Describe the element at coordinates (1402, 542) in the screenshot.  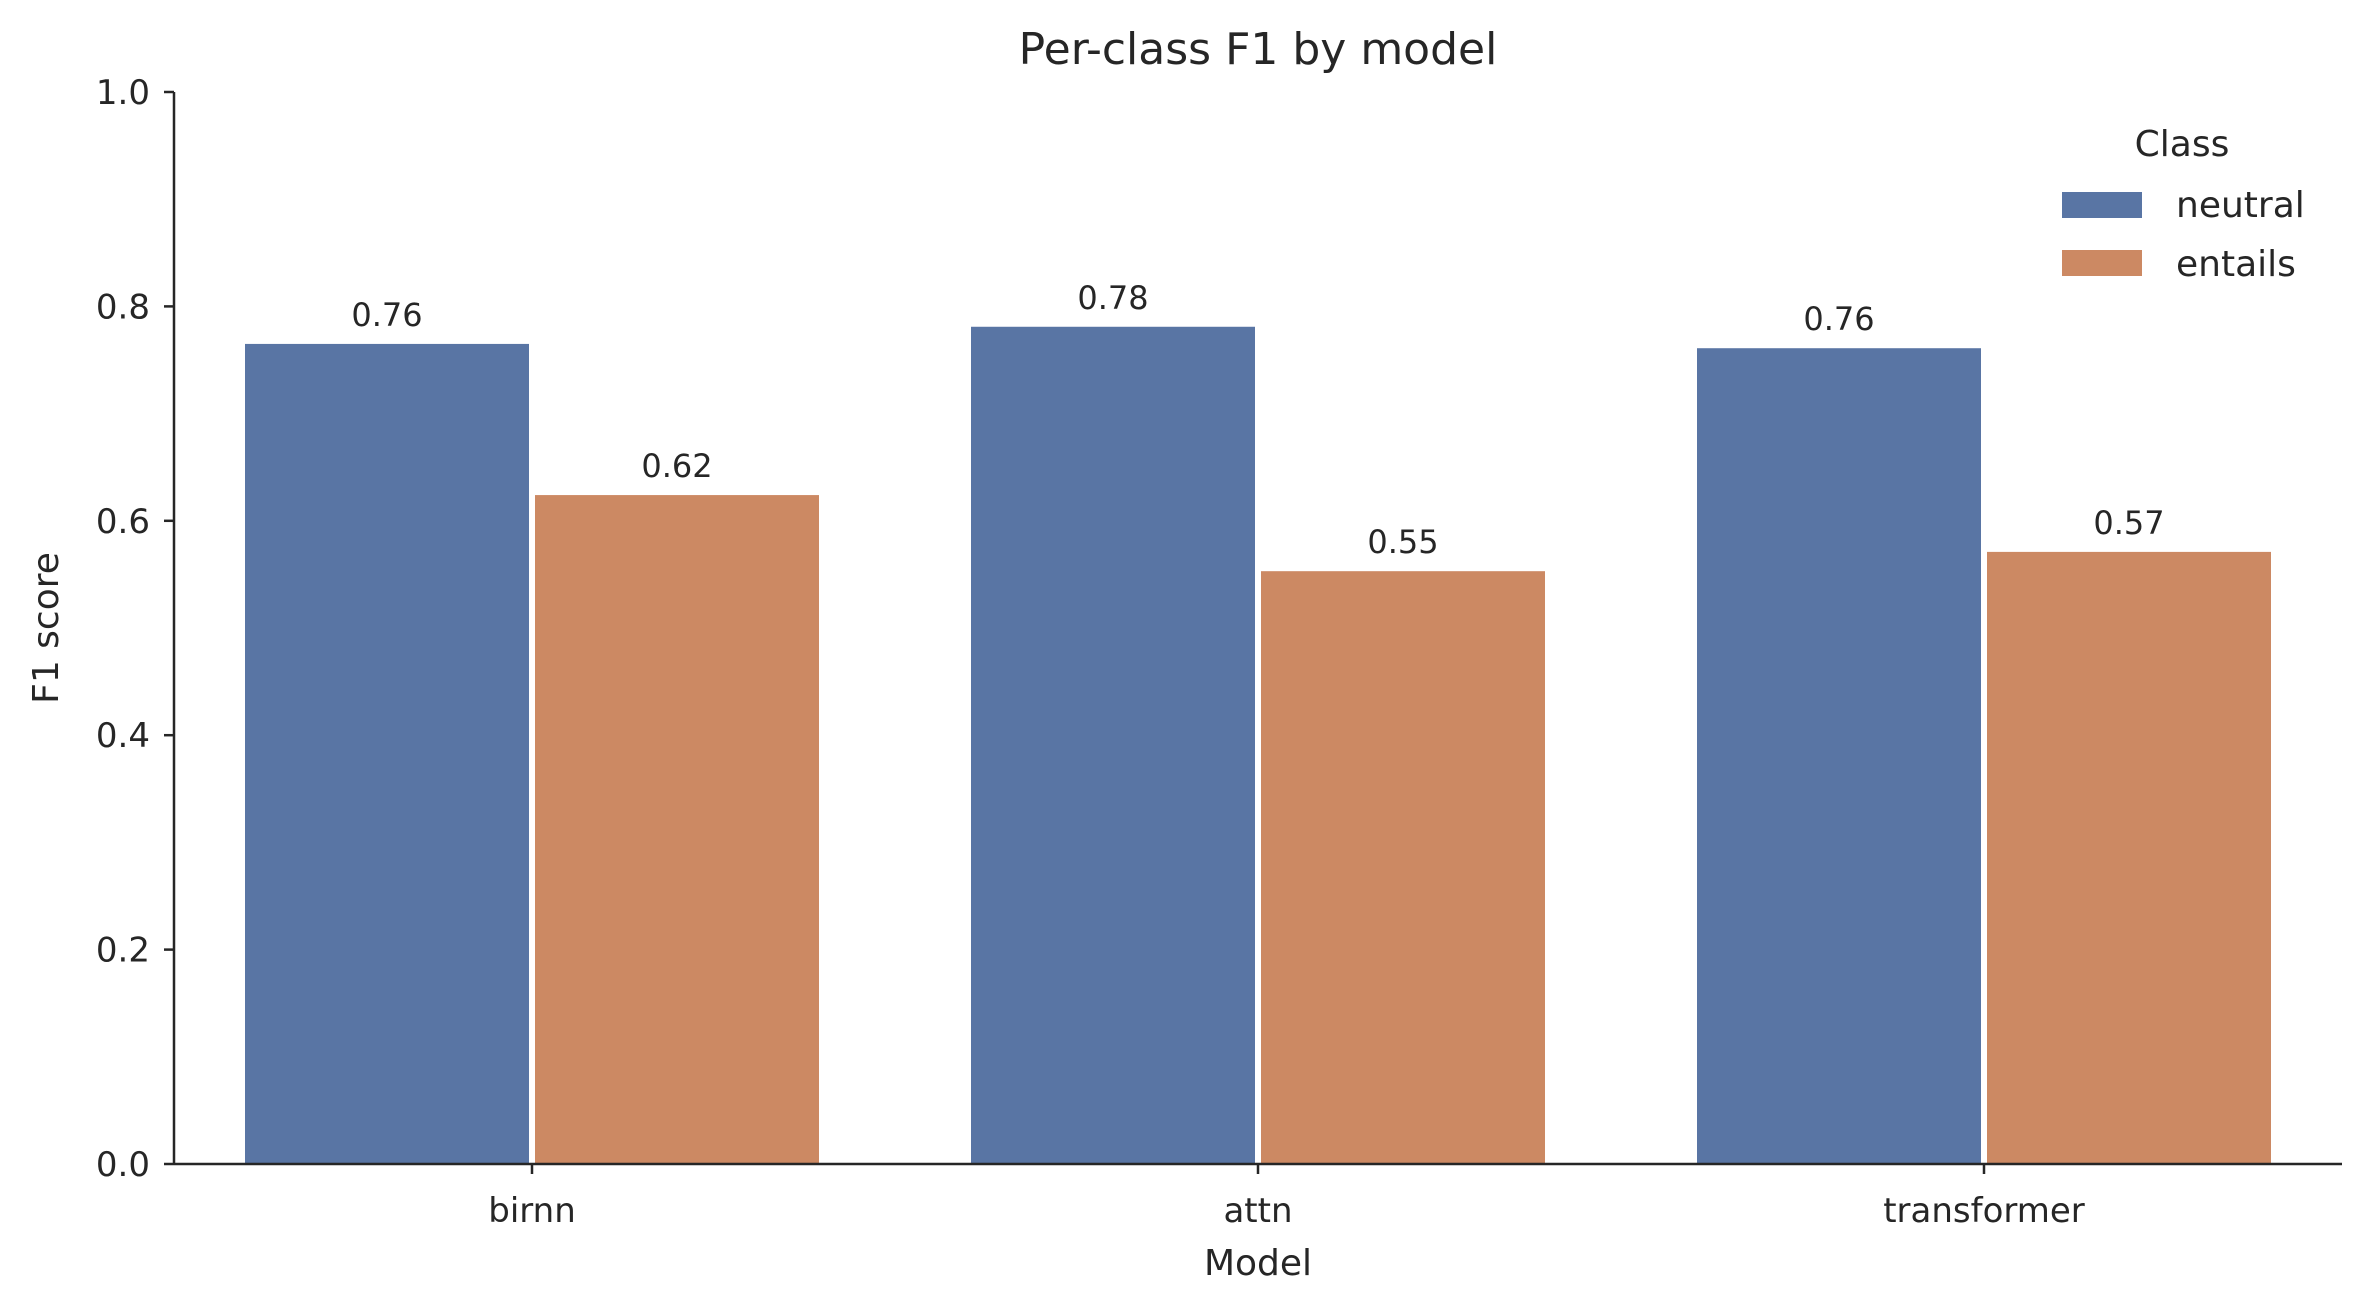
I see `bar-label-attn-entails: 0.55` at that location.